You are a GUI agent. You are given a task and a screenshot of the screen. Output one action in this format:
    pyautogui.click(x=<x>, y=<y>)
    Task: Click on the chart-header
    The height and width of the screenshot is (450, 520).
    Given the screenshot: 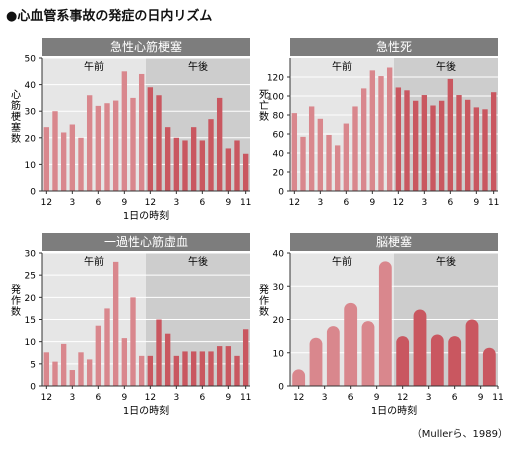 What is the action you would take?
    pyautogui.click(x=146, y=242)
    